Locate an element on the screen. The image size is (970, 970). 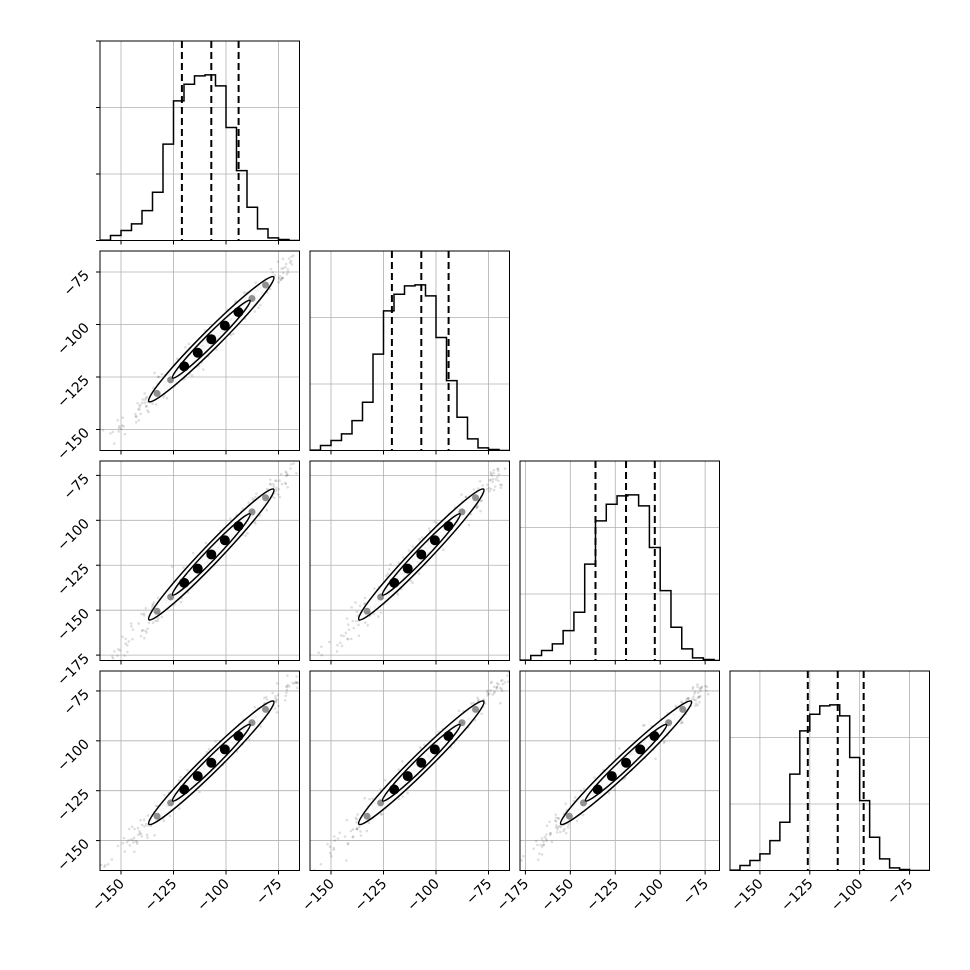
panel-frame is located at coordinates (619, 560).